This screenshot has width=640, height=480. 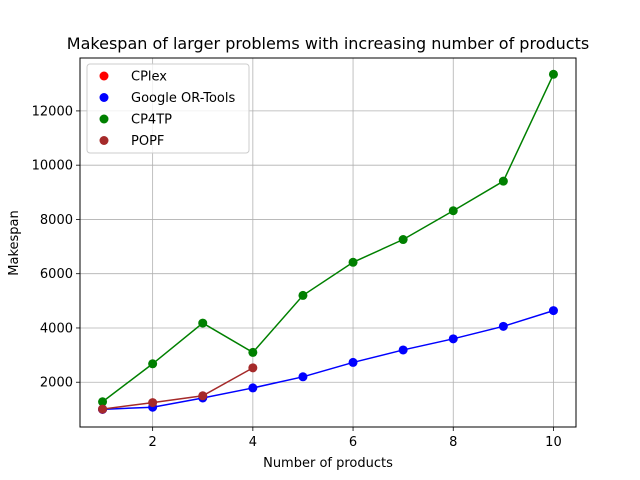 What do you see at coordinates (56, 383) in the screenshot?
I see `y-tick-label: 2000` at bounding box center [56, 383].